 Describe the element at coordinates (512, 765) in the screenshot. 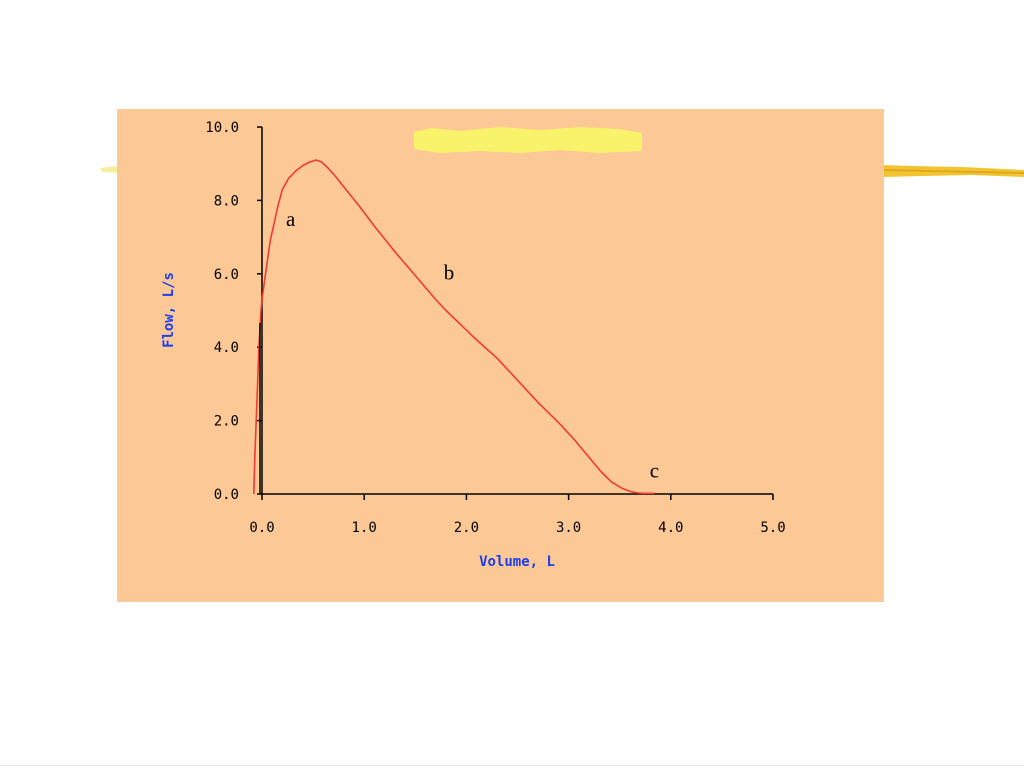

I see `footer-divider` at that location.